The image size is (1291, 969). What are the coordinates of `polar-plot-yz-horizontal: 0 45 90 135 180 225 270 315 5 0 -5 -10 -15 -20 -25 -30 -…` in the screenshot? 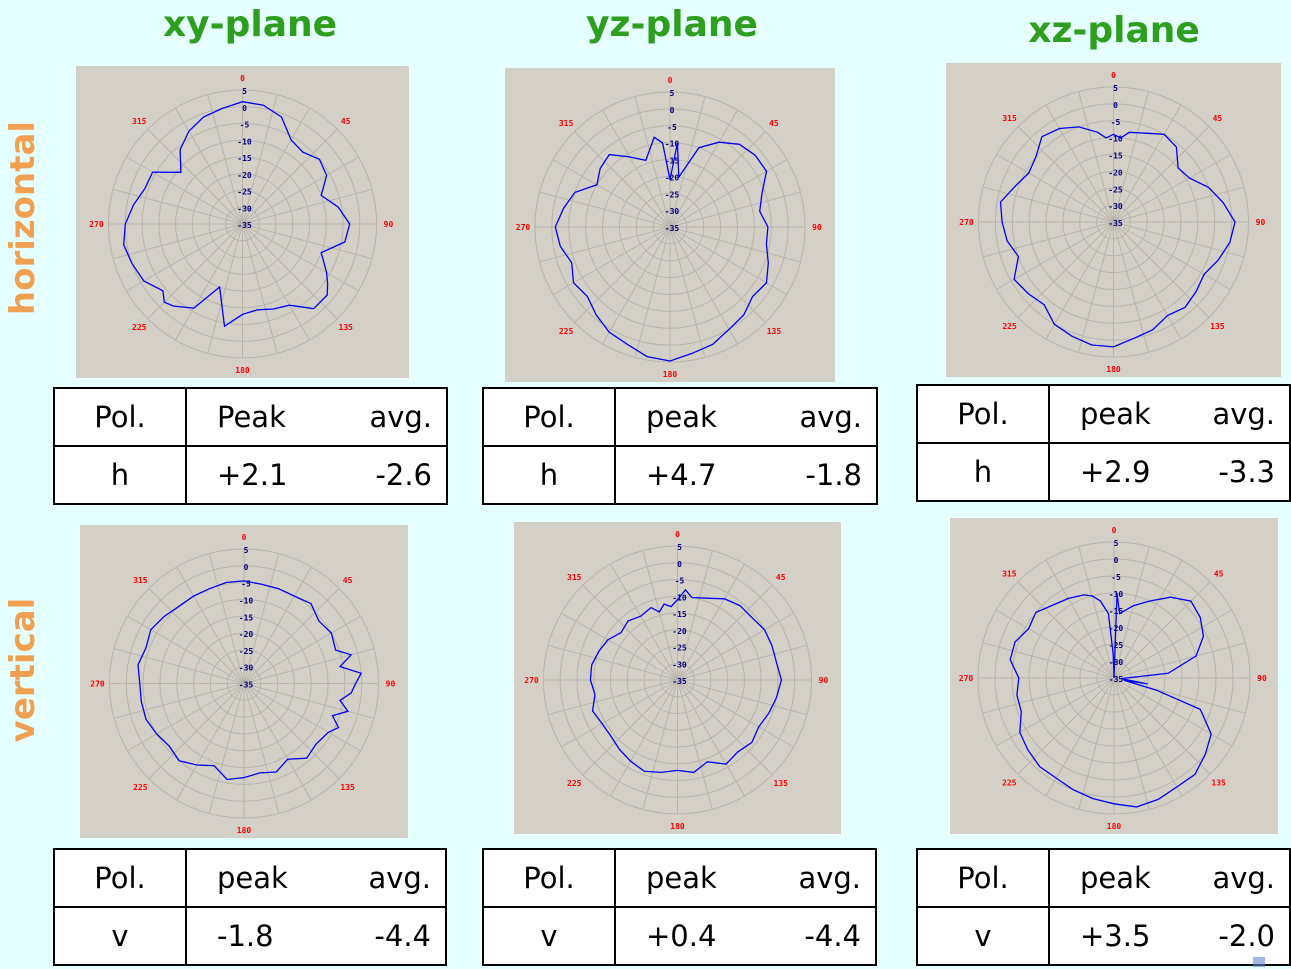 It's located at (670, 225).